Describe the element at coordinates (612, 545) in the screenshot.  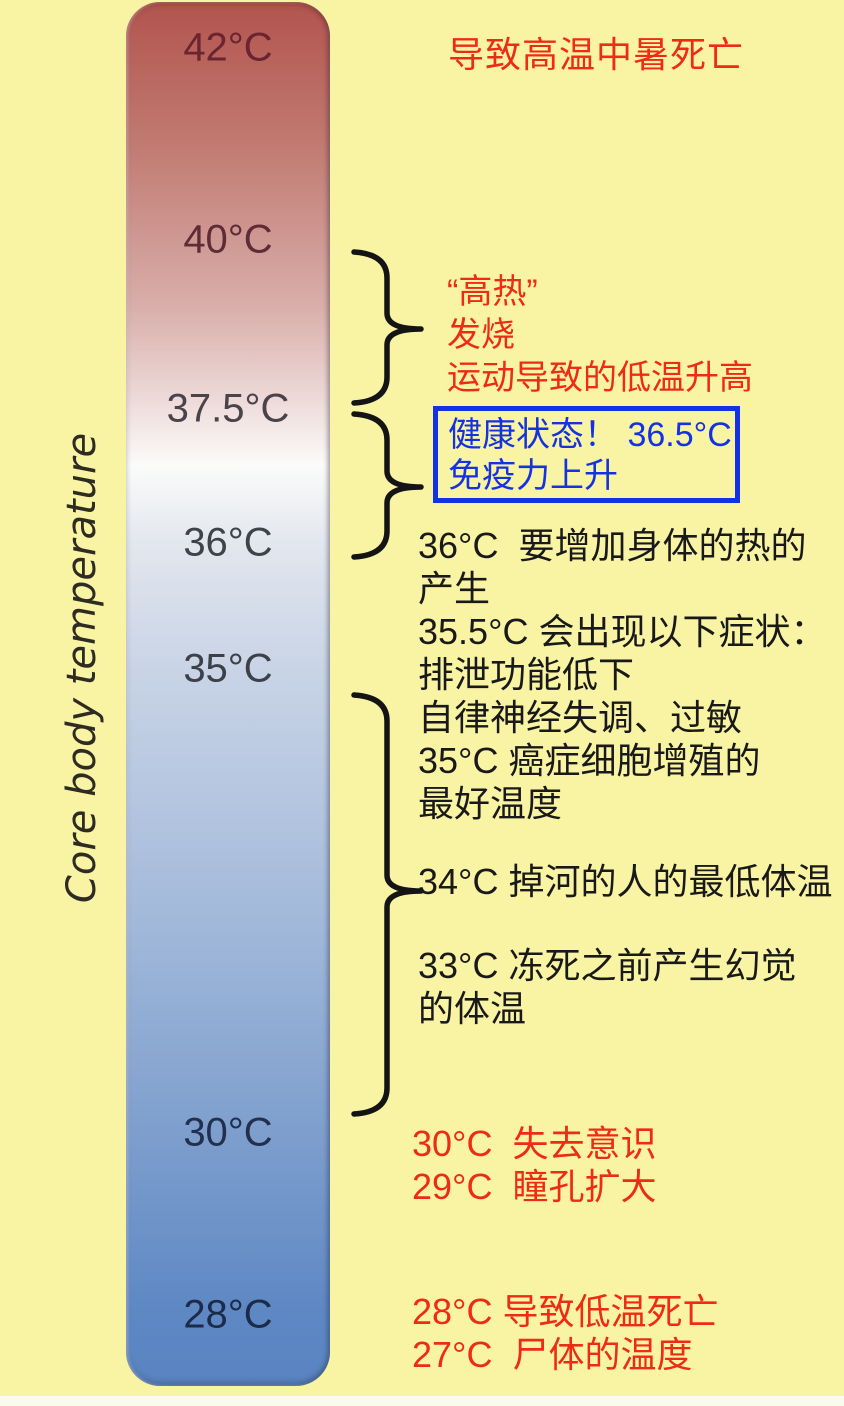
I see `annotation-line: 36°C 要增加身体的热的` at that location.